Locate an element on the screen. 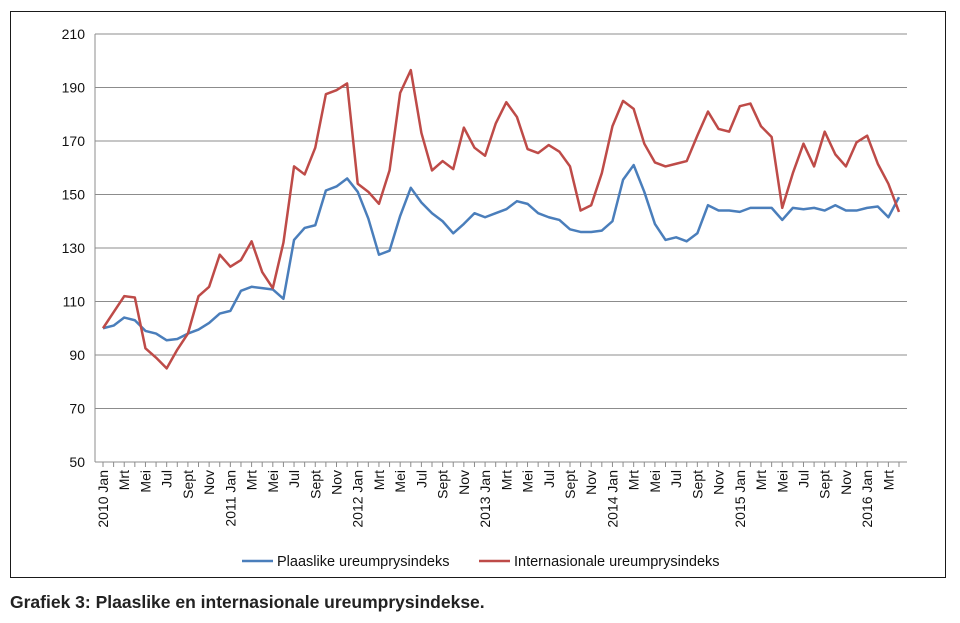 The width and height of the screenshot is (960, 623). y-tick-label: 90 is located at coordinates (77, 355).